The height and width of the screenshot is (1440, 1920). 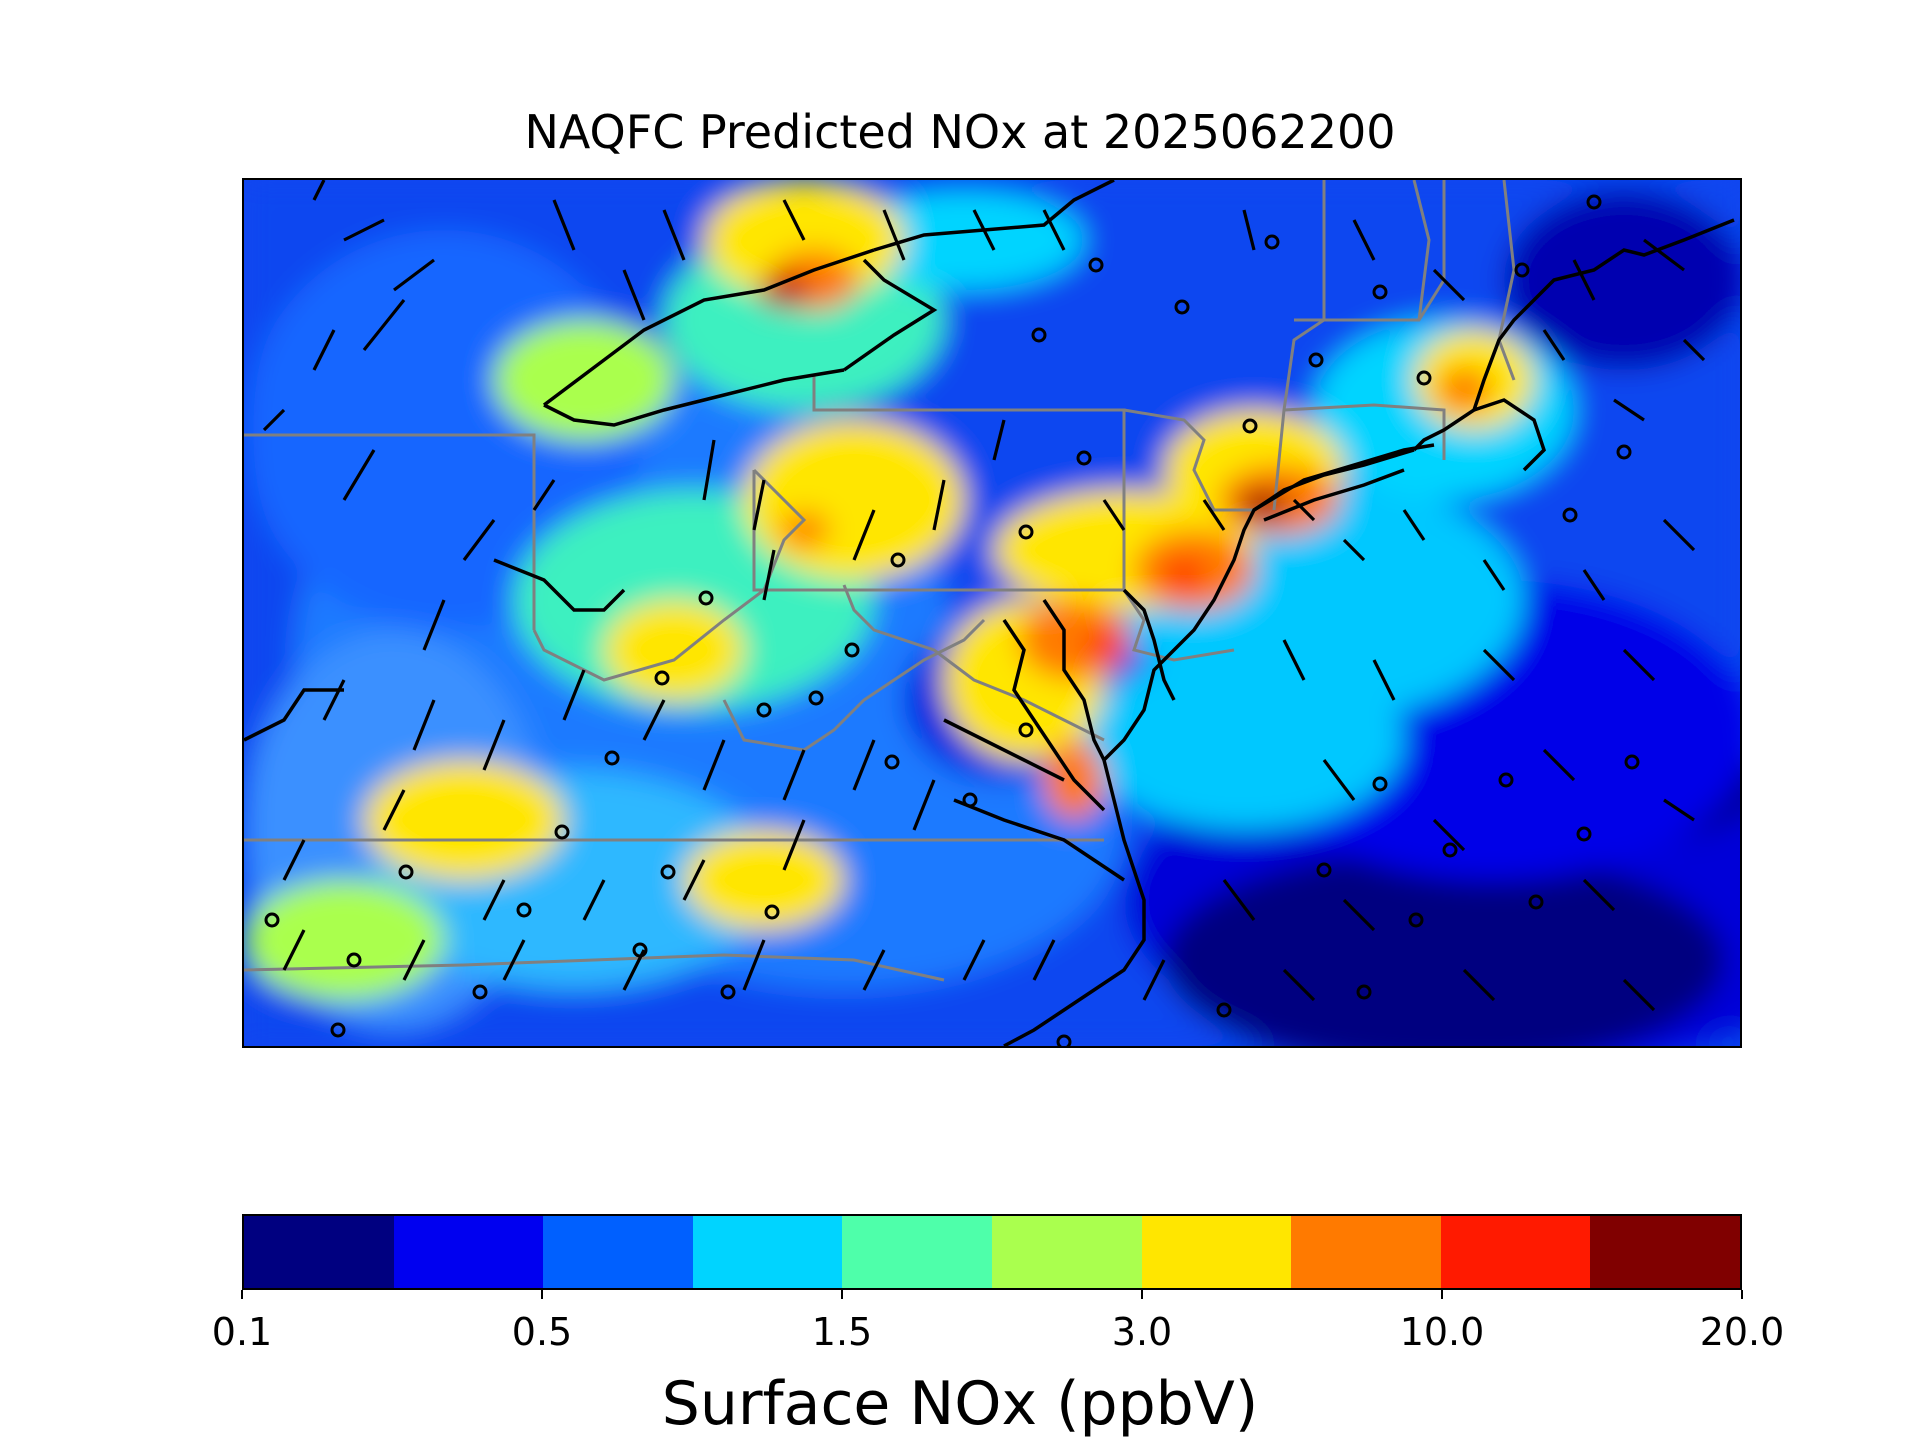 I want to click on colorbar, so click(x=992, y=1252).